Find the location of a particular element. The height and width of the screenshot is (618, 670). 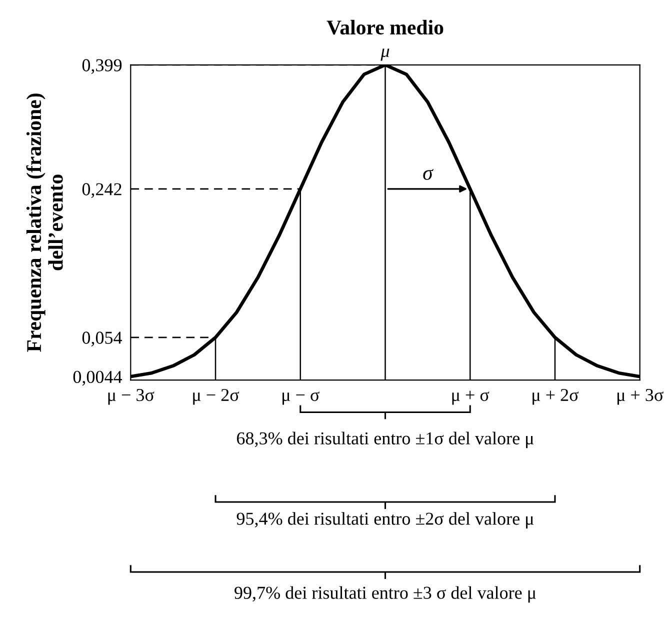

x-tick-label: μ − 2σ is located at coordinates (216, 396).